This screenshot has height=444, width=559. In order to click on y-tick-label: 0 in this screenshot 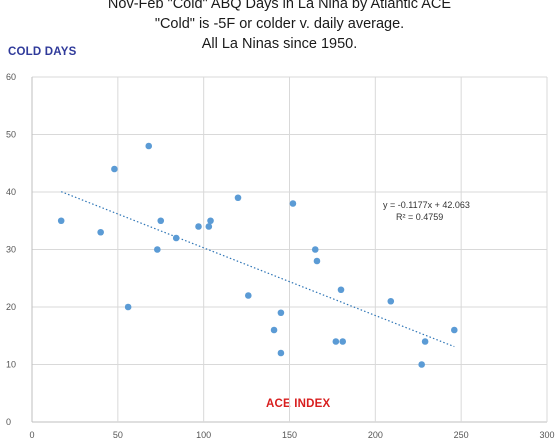, I will do `click(8, 422)`.